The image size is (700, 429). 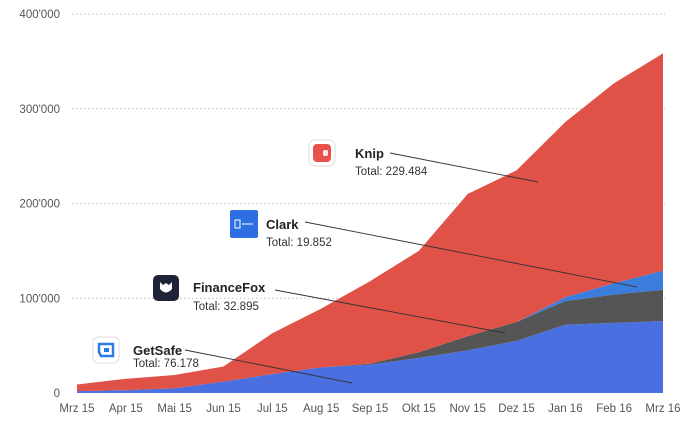 I want to click on knip-icon, so click(x=322, y=153).